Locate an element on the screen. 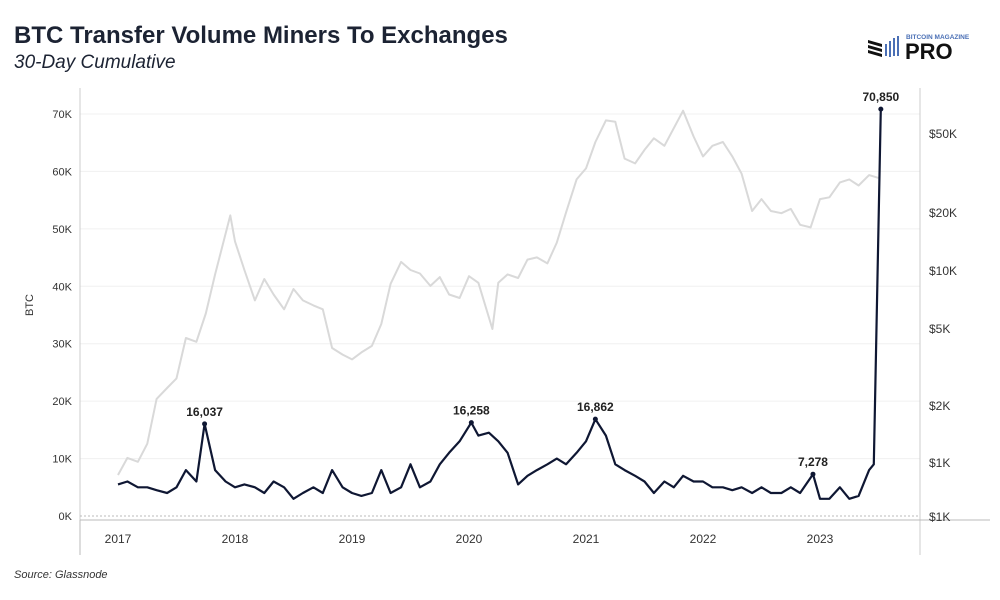 Image resolution: width=1000 pixels, height=600 pixels. y2-tick-label: $20K is located at coordinates (943, 213).